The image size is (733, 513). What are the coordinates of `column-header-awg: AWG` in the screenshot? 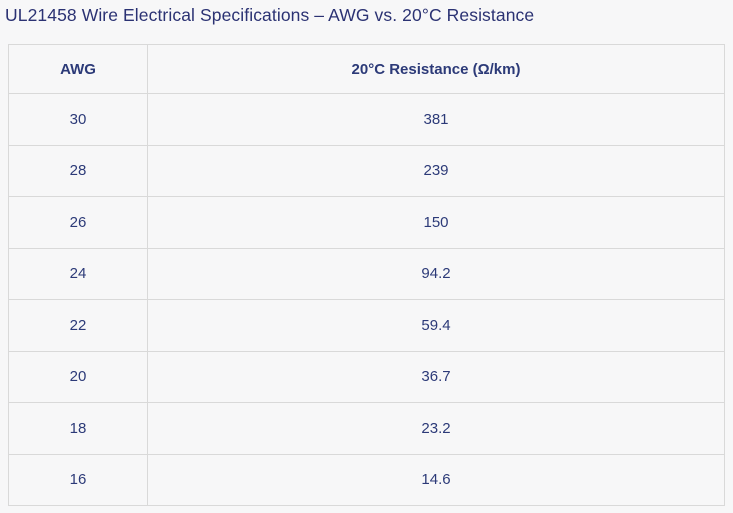 It's located at (78, 69).